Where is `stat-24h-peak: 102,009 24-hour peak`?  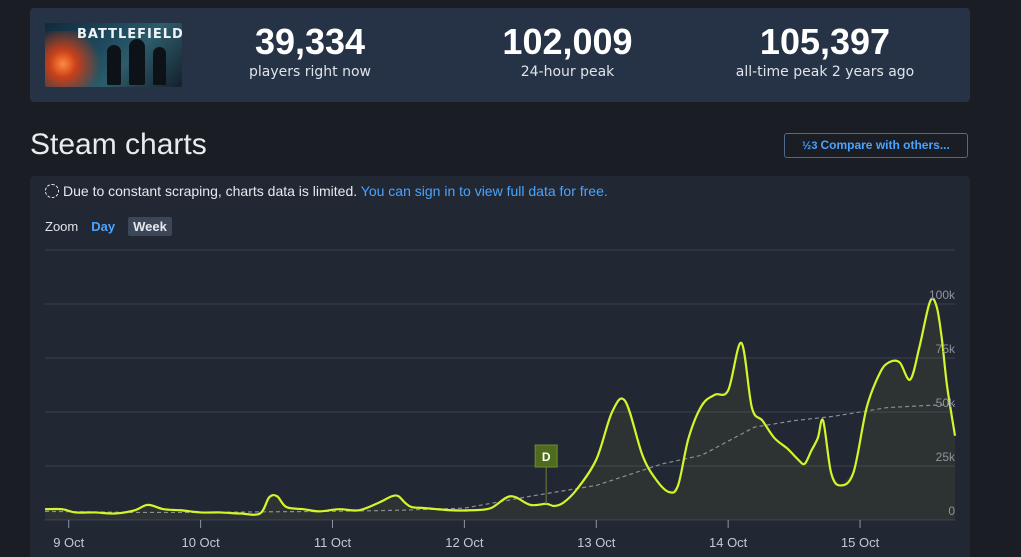 stat-24h-peak: 102,009 24-hour peak is located at coordinates (567, 51).